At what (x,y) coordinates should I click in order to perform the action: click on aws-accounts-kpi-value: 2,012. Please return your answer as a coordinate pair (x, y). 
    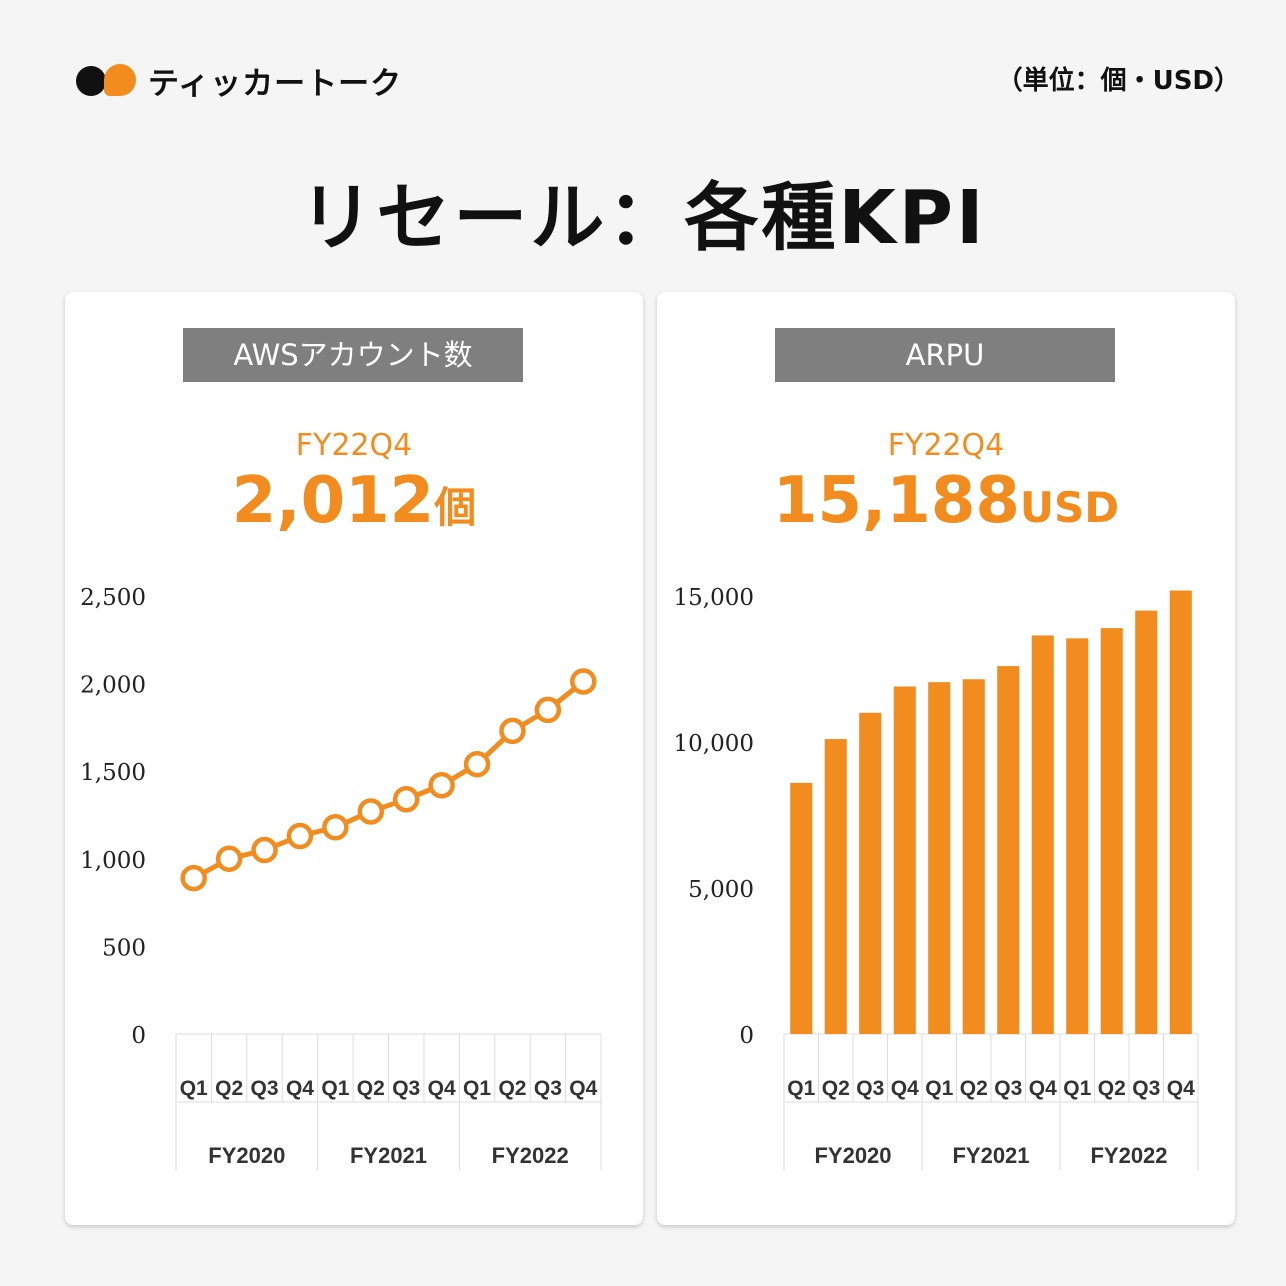
    Looking at the image, I should click on (333, 501).